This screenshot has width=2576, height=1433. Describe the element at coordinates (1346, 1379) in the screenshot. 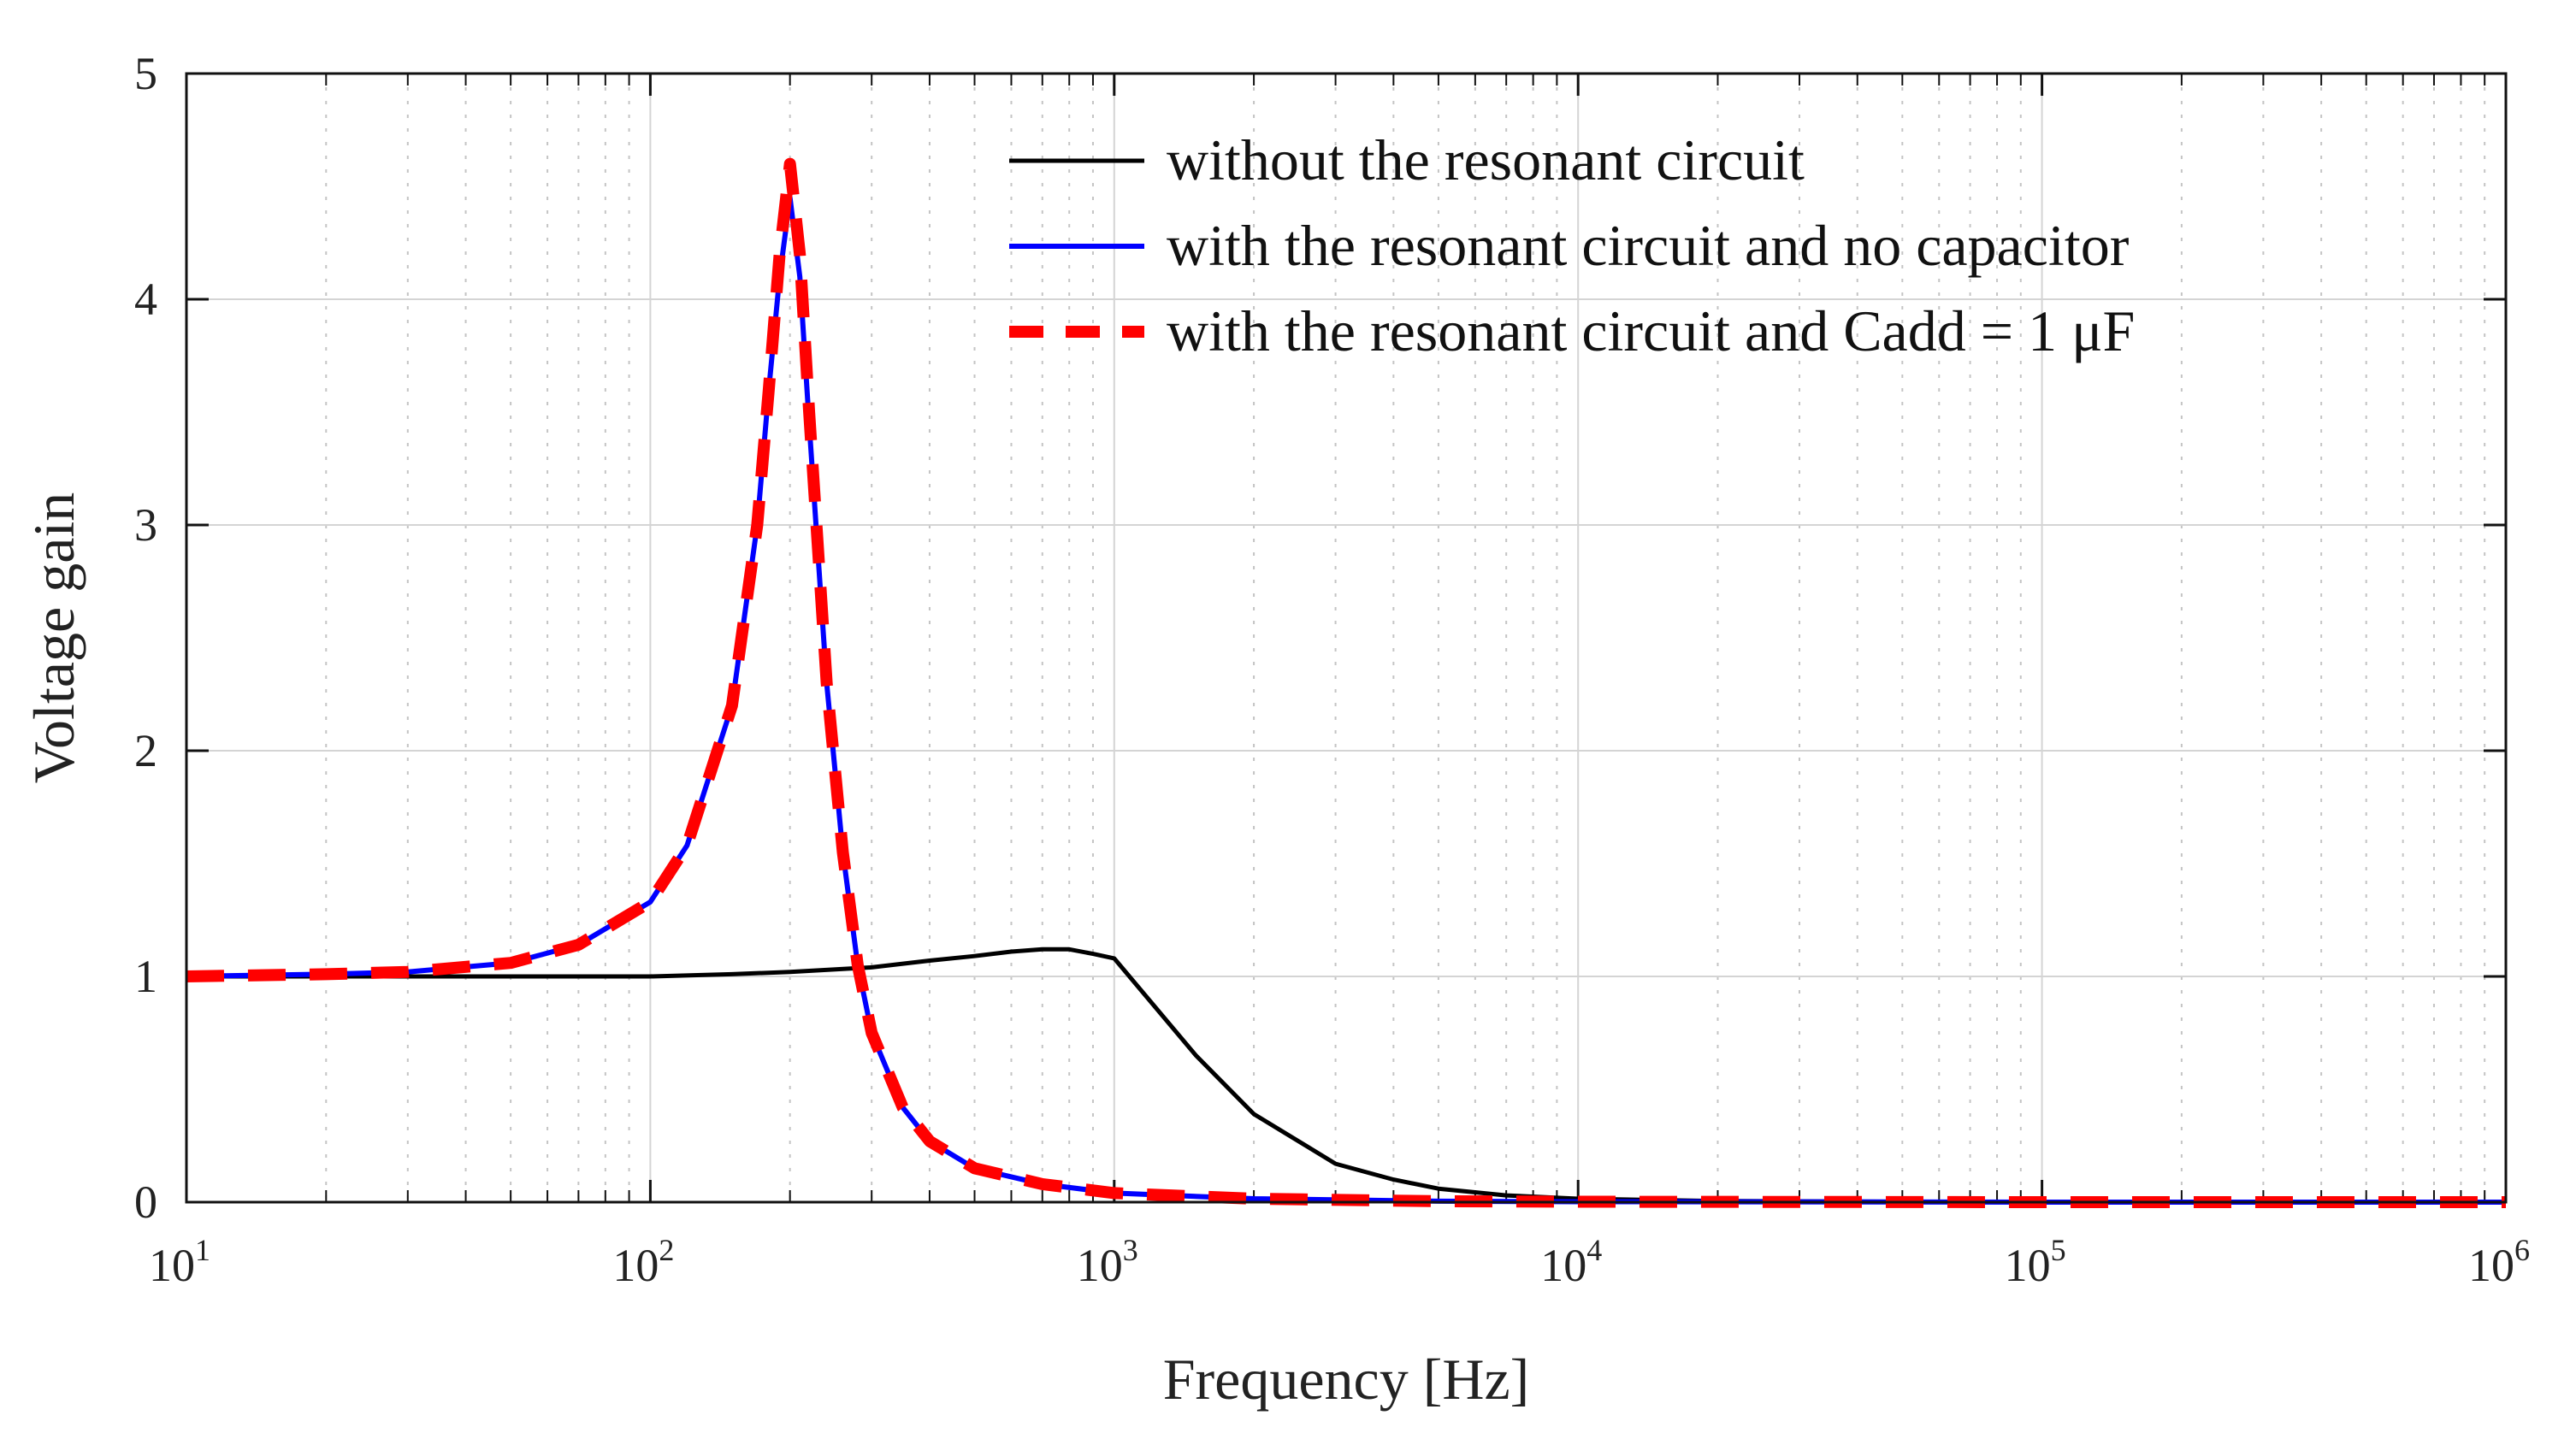

I see `x-axis-title: Frequency [Hz]` at that location.